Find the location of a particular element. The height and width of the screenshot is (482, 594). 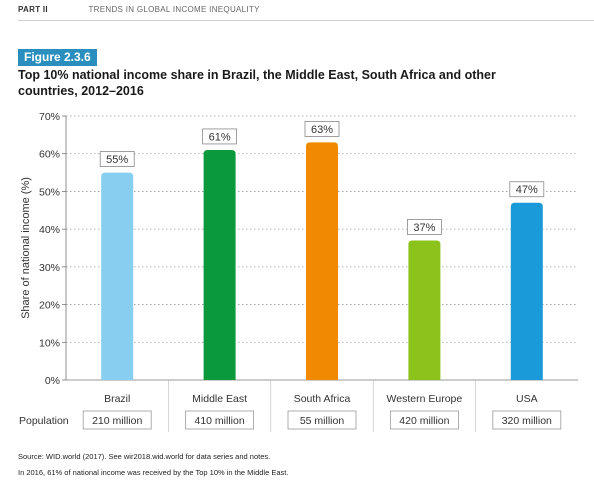

data-label: 63% is located at coordinates (322, 130).